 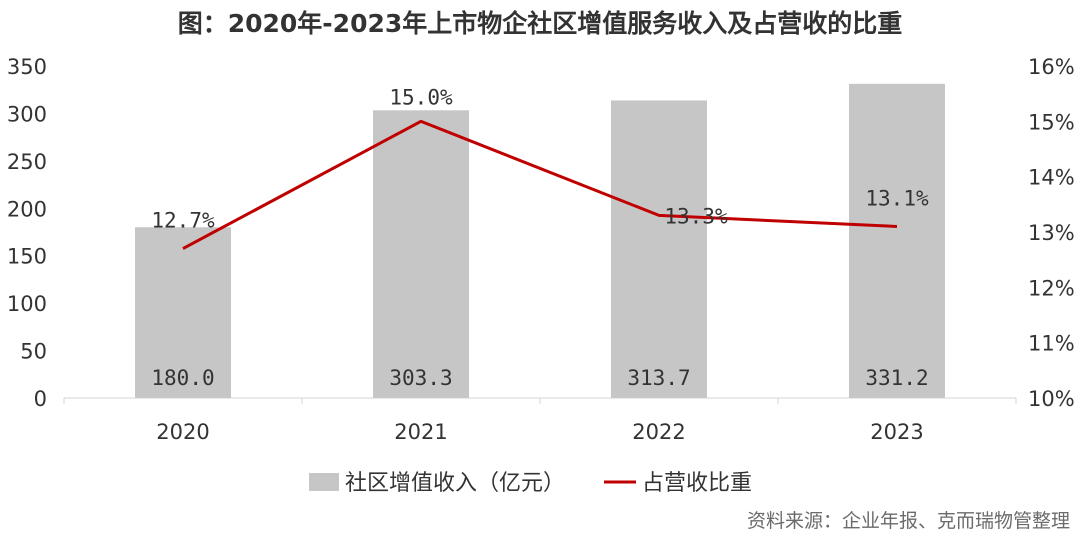 What do you see at coordinates (27, 162) in the screenshot?
I see `y-left-tick-label: 250` at bounding box center [27, 162].